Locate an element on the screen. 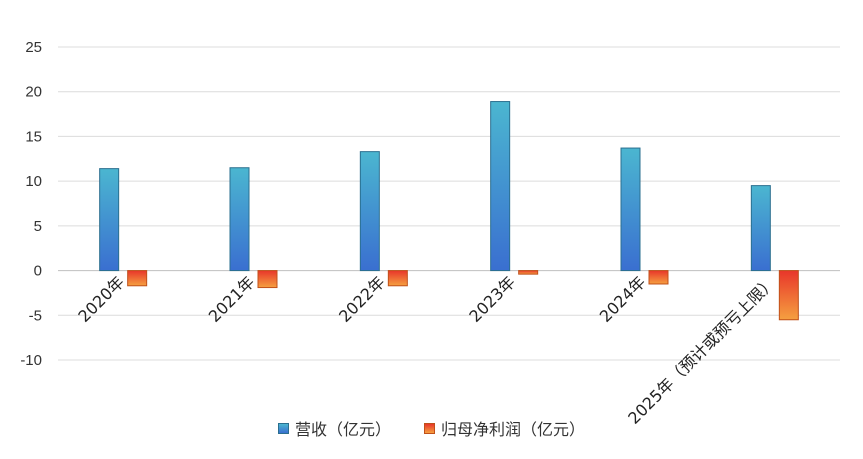 This screenshot has height=459, width=863. legend-swatch-net-profit is located at coordinates (430, 428).